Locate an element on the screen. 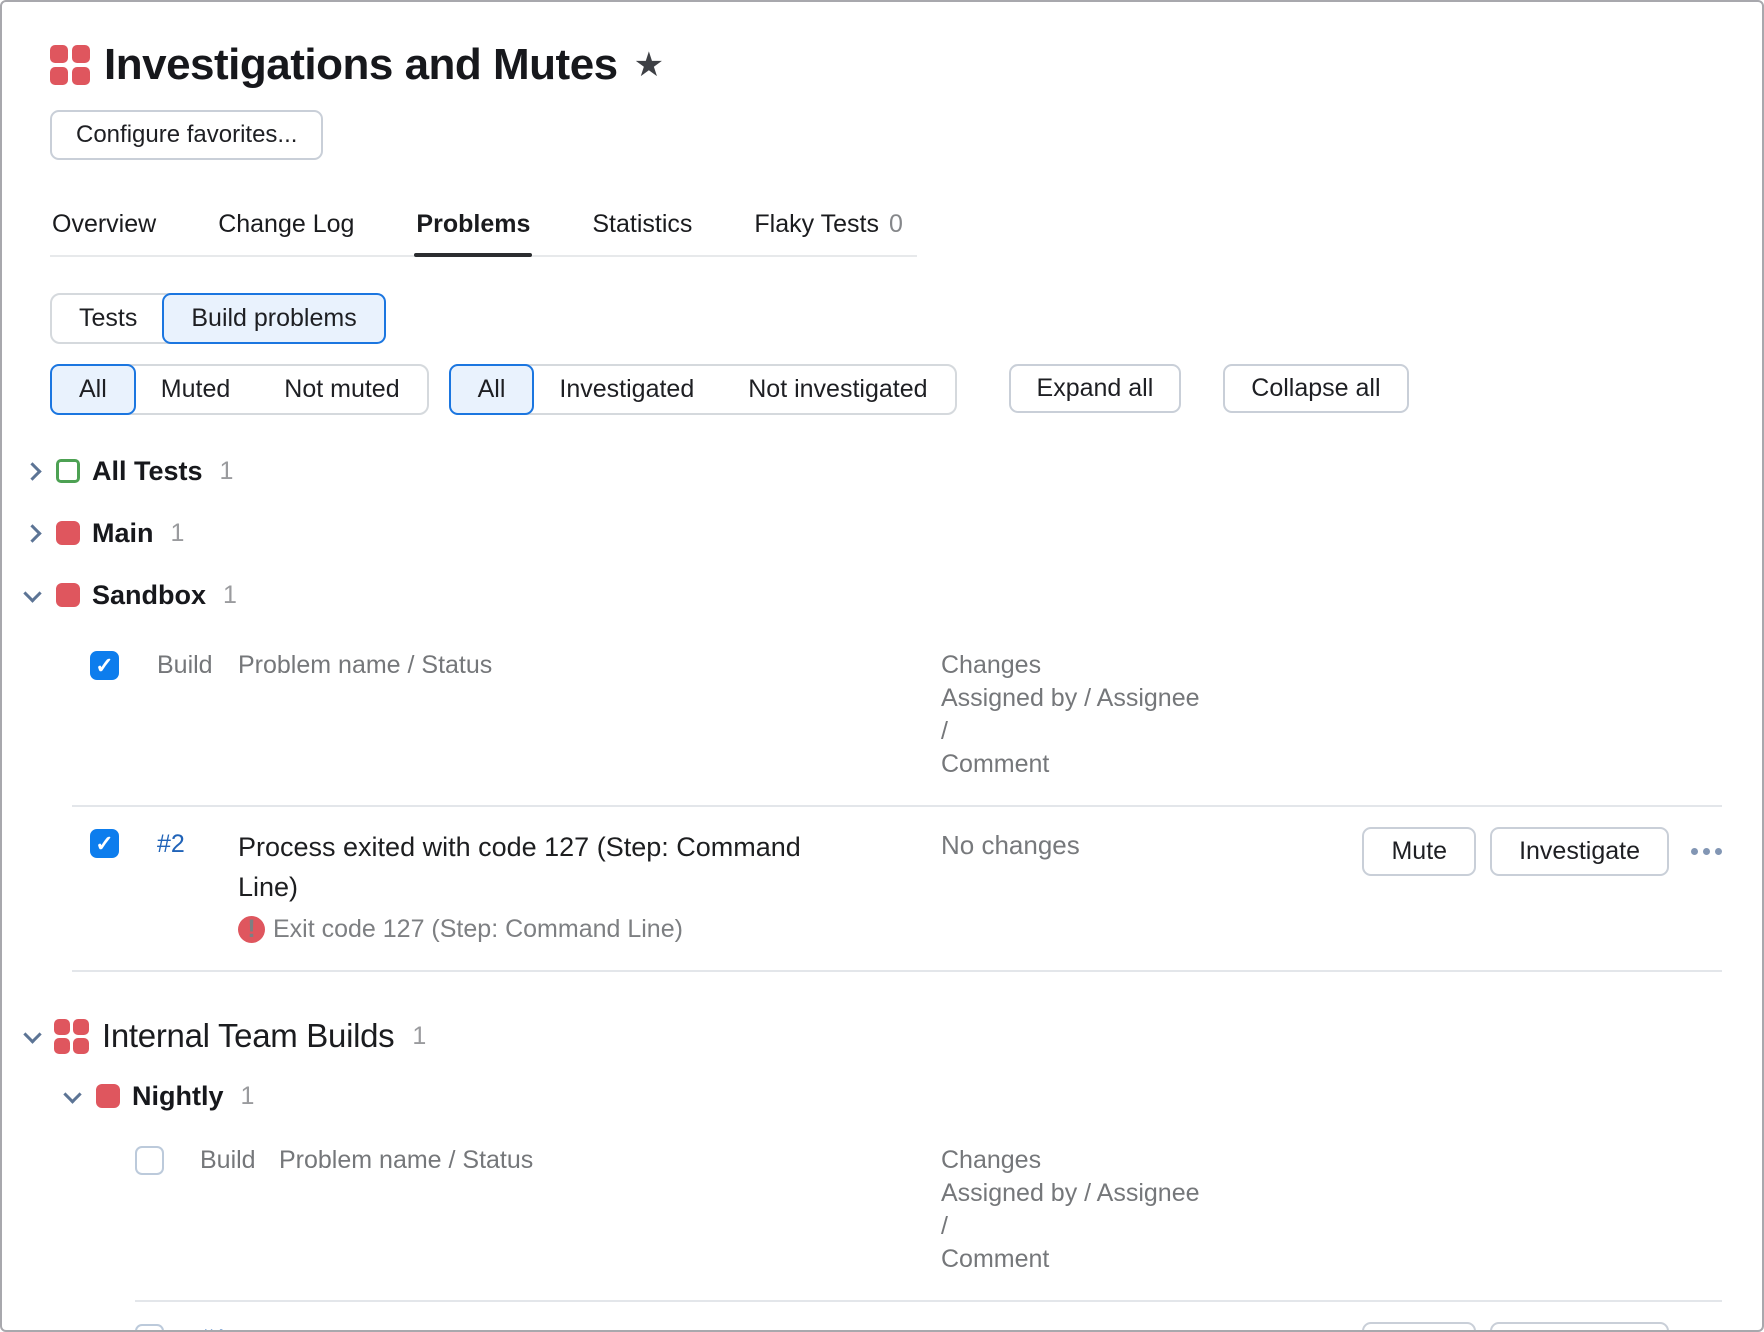 This screenshot has height=1332, width=1764. project-title: Internal Team Builds is located at coordinates (248, 1035).